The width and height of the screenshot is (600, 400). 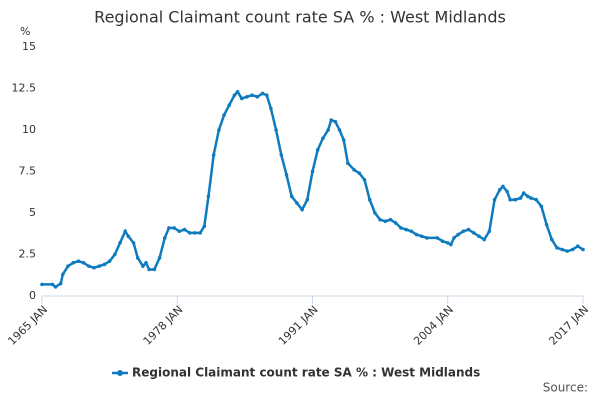 I want to click on x-tick-label: 1991 JAN, so click(x=298, y=325).